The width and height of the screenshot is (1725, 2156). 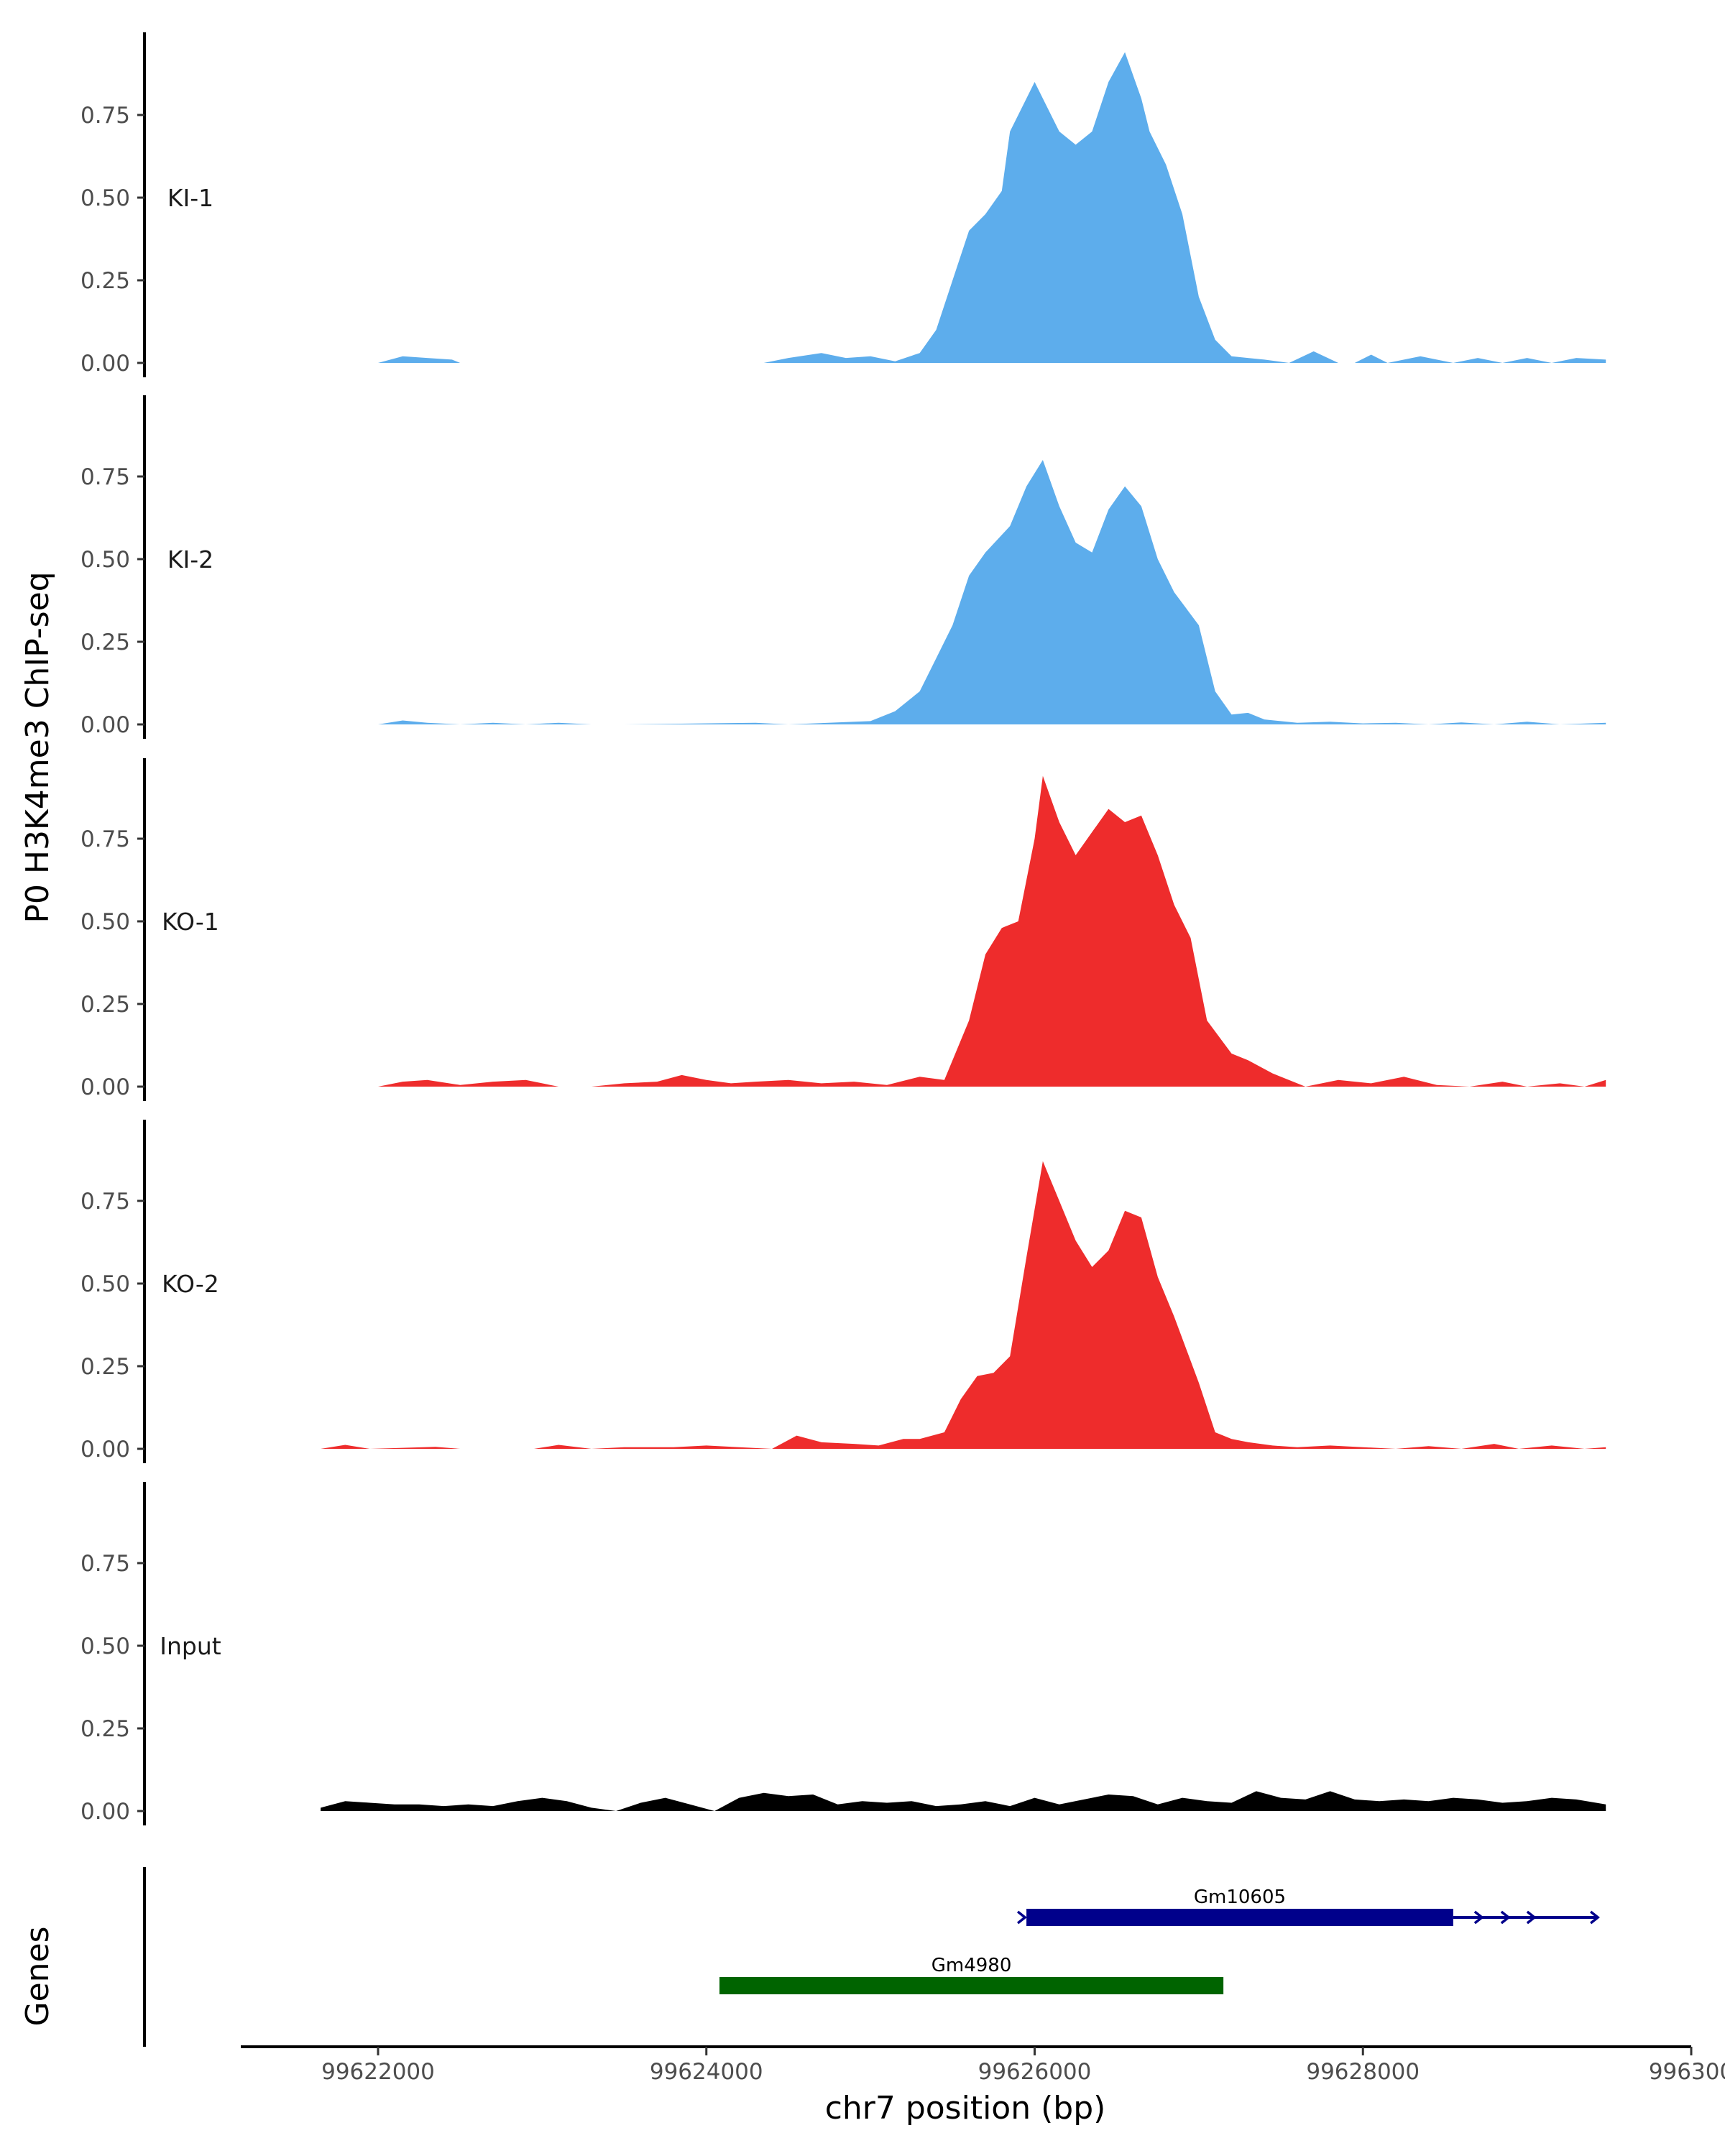 What do you see at coordinates (190, 1646) in the screenshot?
I see `track-label: Input` at bounding box center [190, 1646].